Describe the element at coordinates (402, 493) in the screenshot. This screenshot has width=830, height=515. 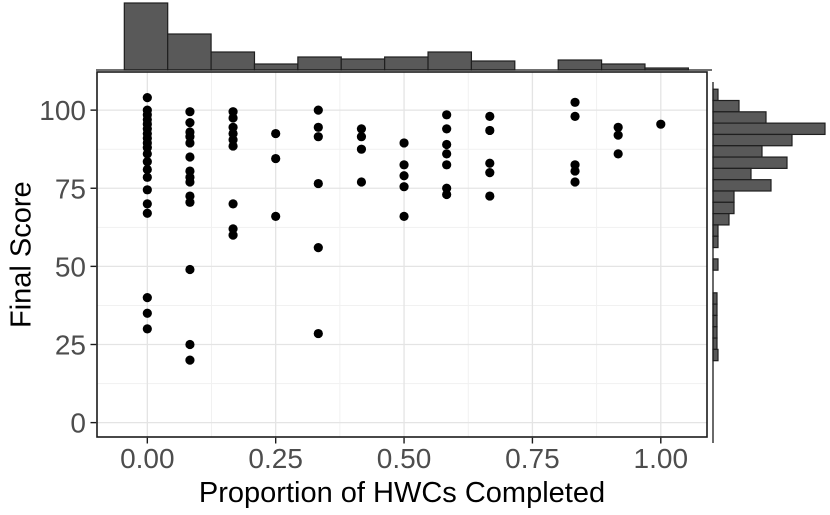
I see `x-axis-title: Proportion of HWCs Completed` at that location.